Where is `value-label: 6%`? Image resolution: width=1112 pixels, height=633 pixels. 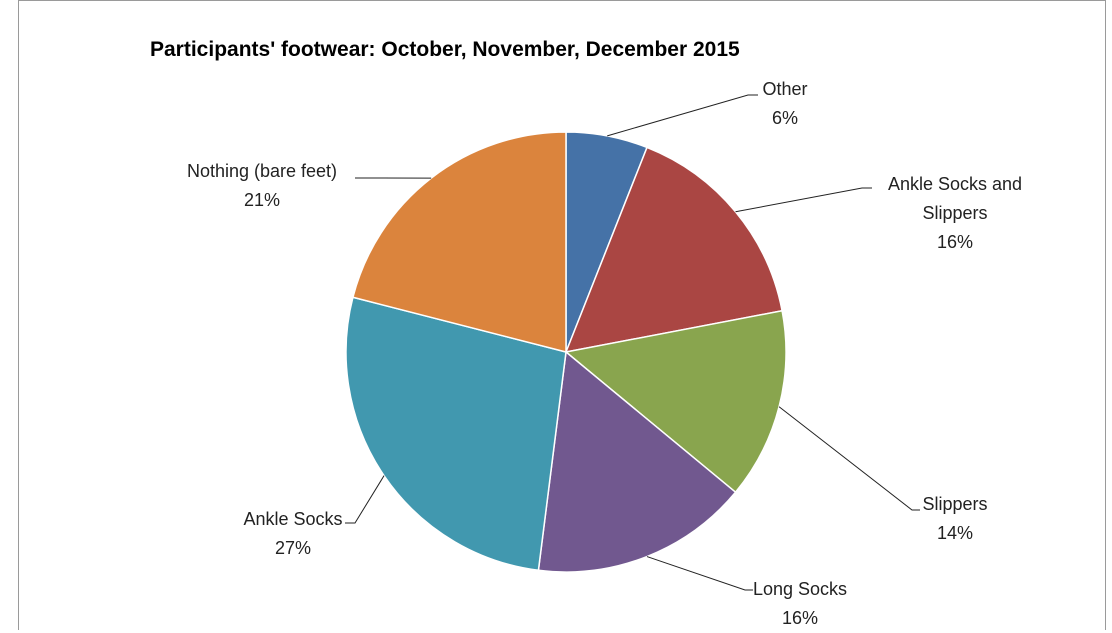 value-label: 6% is located at coordinates (785, 118).